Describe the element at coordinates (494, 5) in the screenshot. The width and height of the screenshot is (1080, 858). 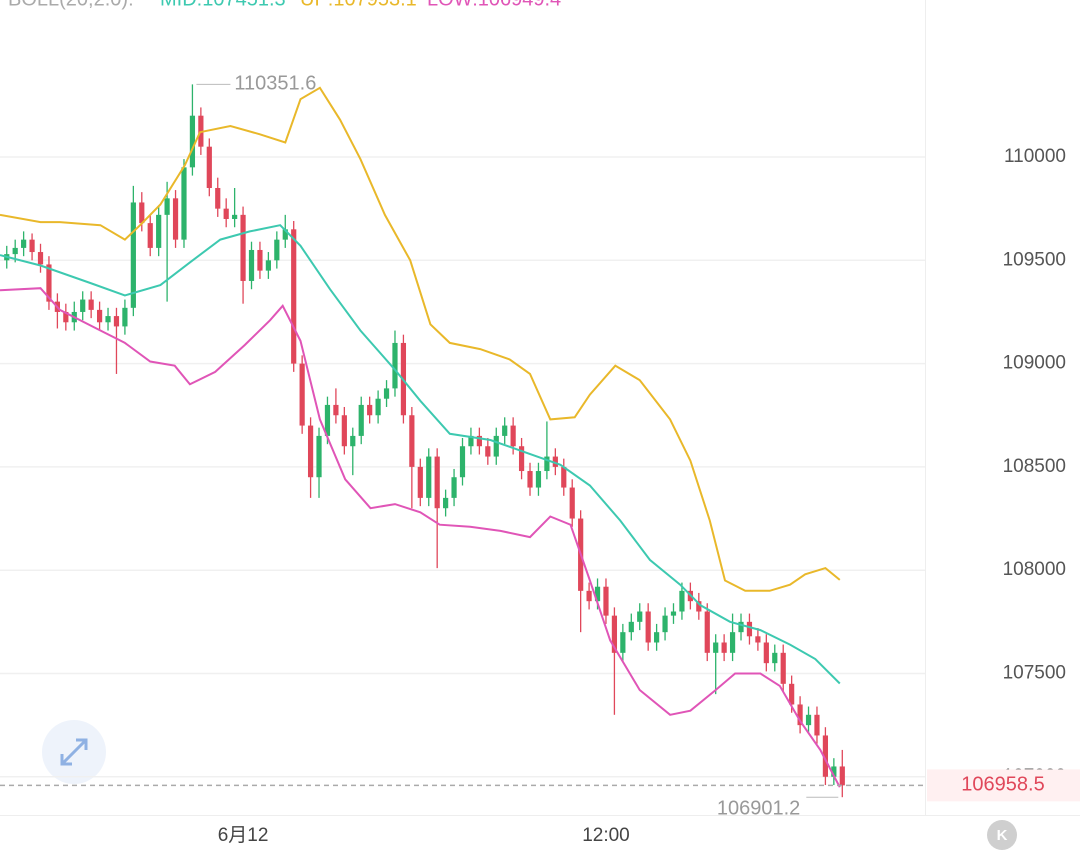
I see `legend-entry: LOW:106949.4` at that location.